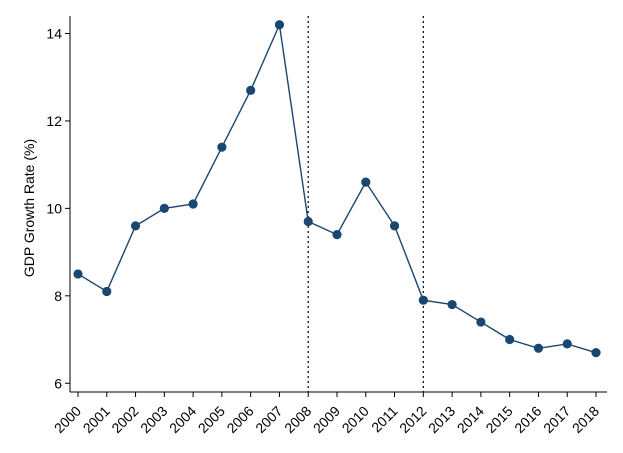  I want to click on x-tick-label: 2003, so click(153, 419).